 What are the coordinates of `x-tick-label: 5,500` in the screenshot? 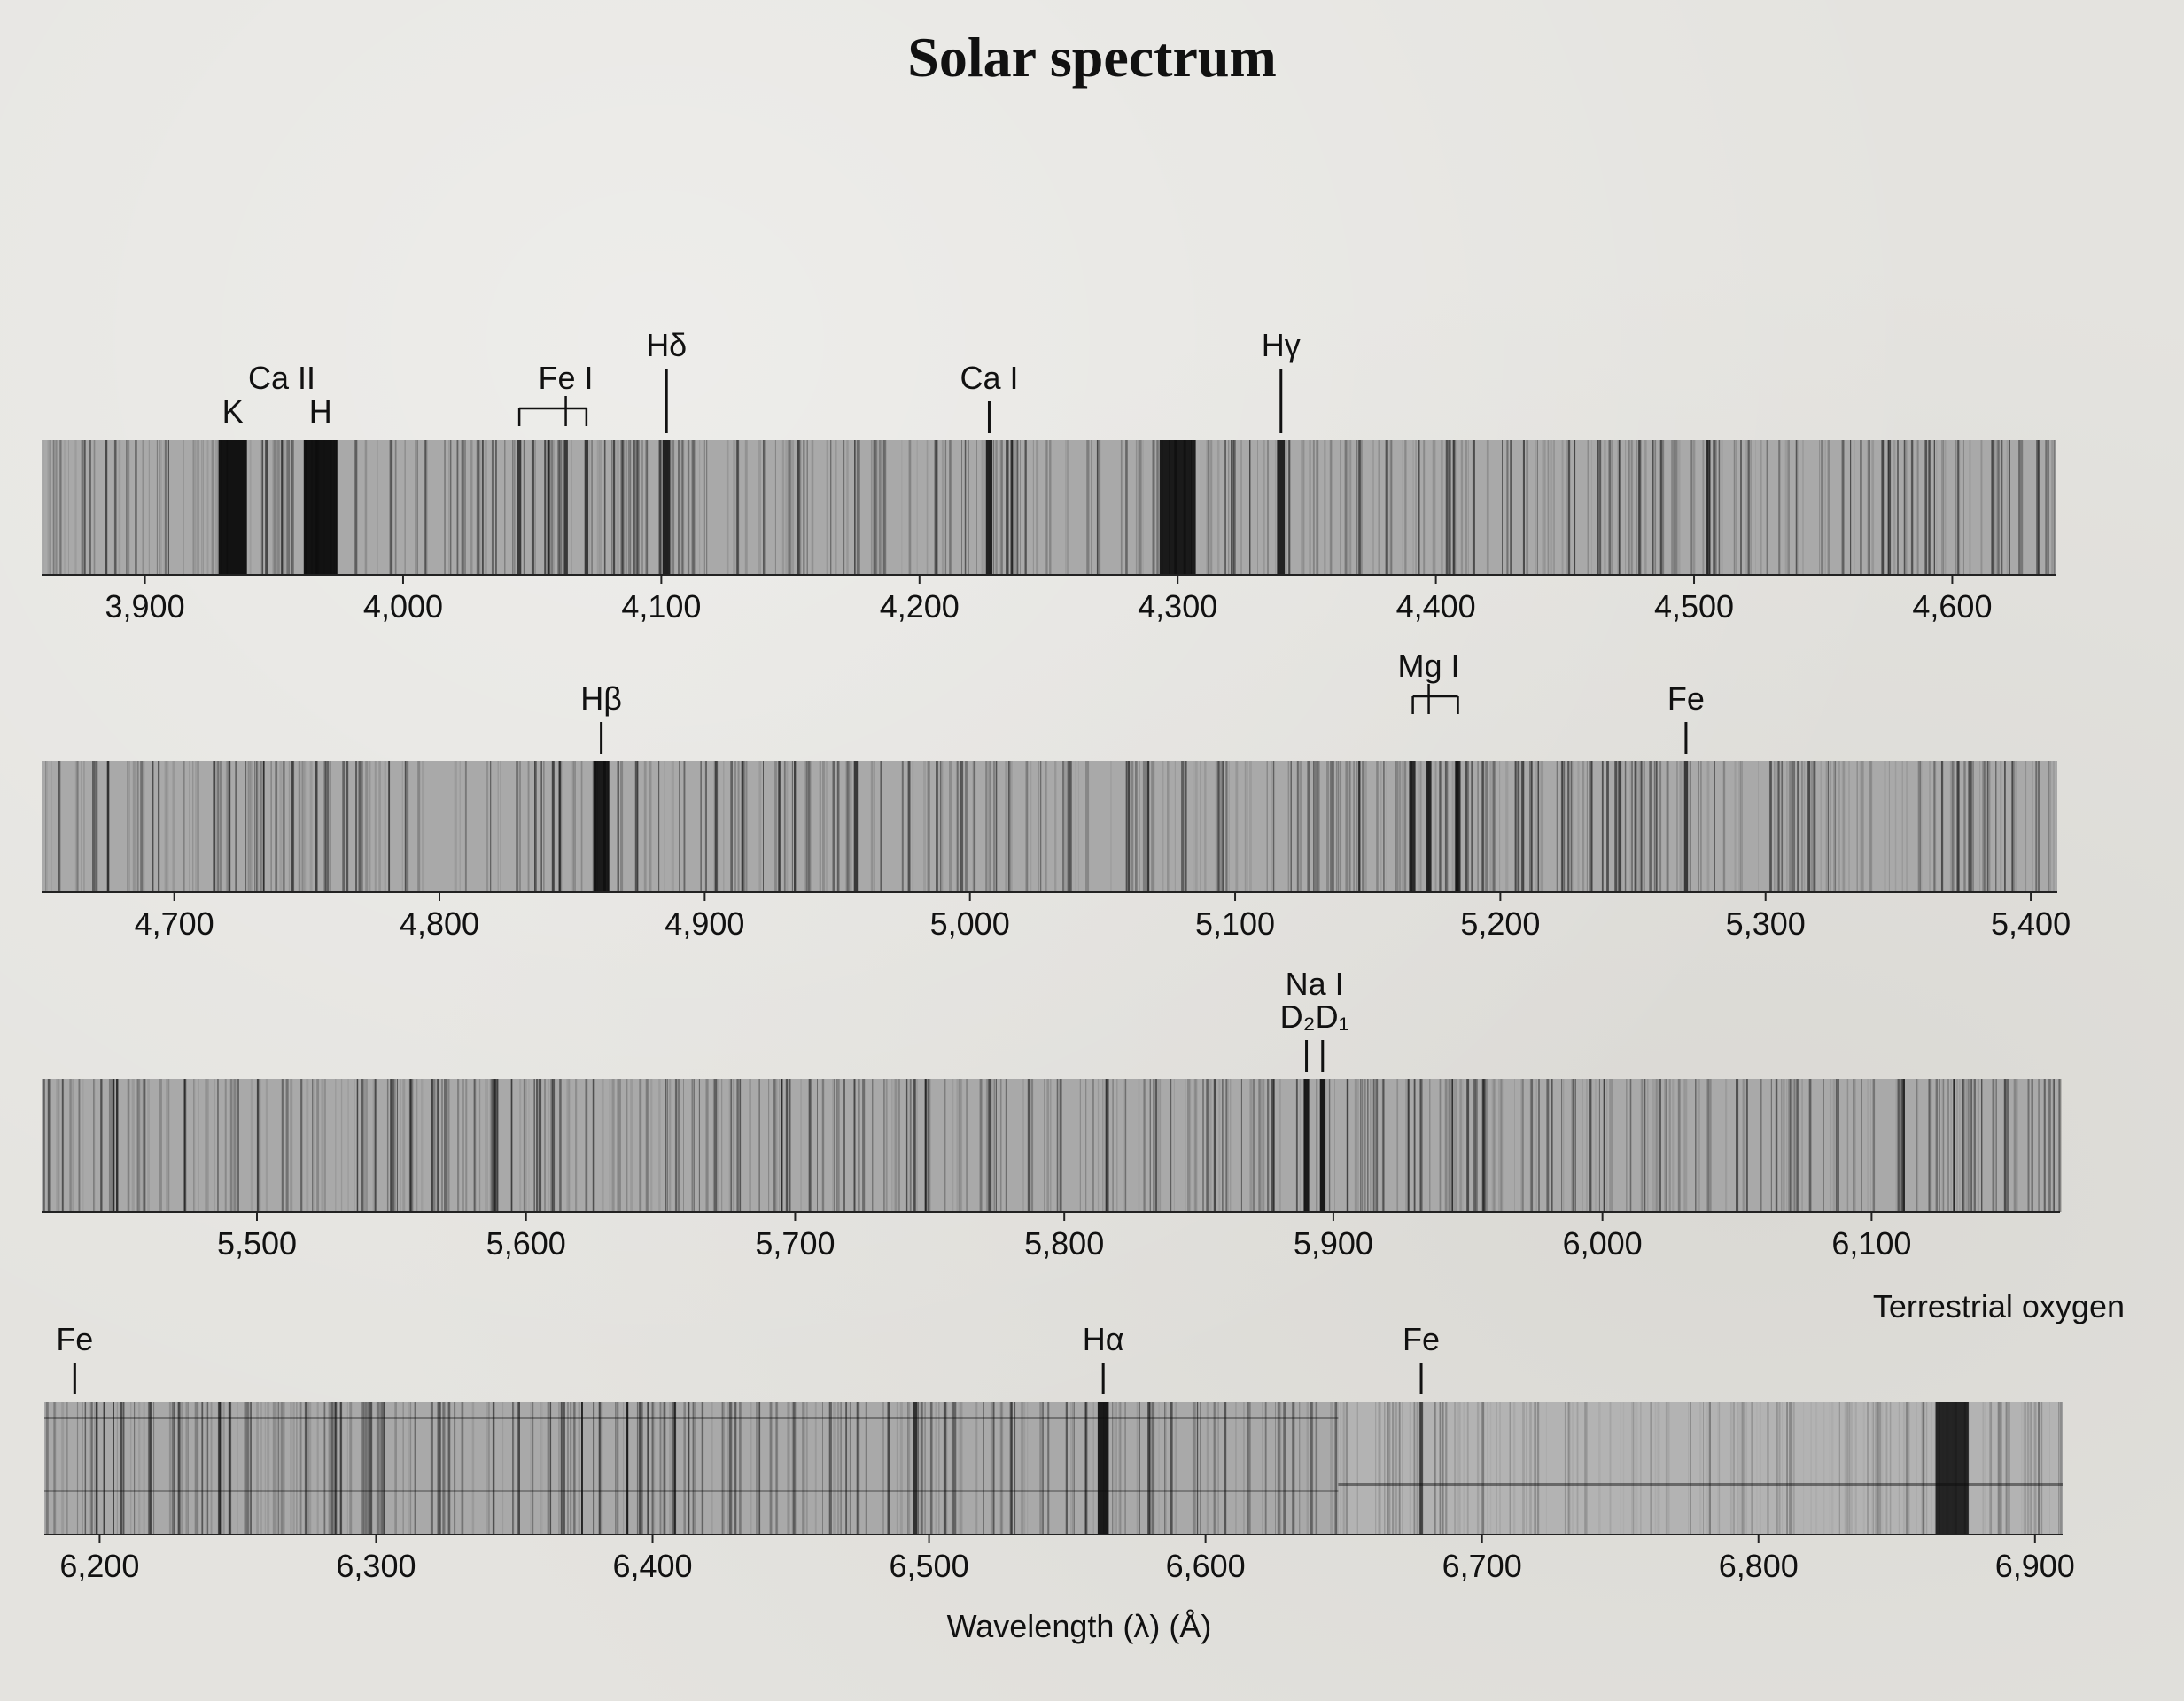 It's located at (257, 1243).